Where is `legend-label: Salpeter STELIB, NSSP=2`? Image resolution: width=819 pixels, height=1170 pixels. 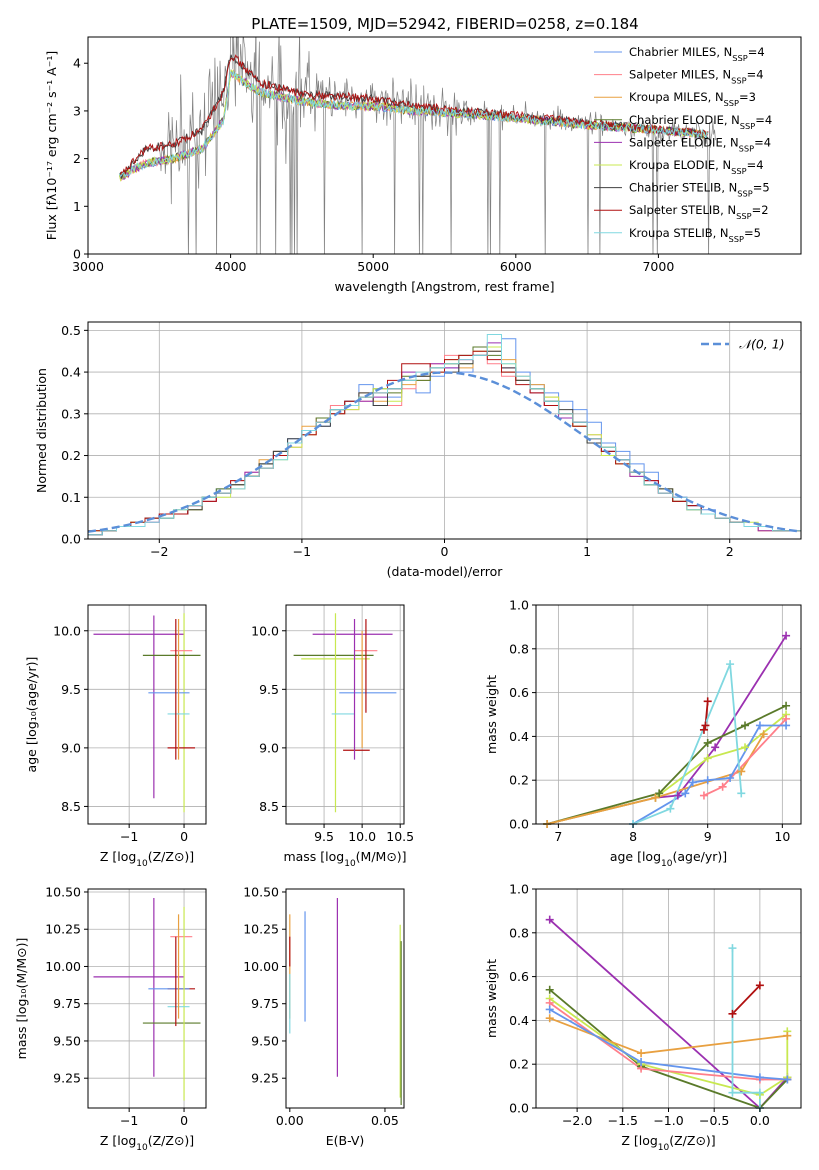 legend-label: Salpeter STELIB, NSSP=2 is located at coordinates (699, 212).